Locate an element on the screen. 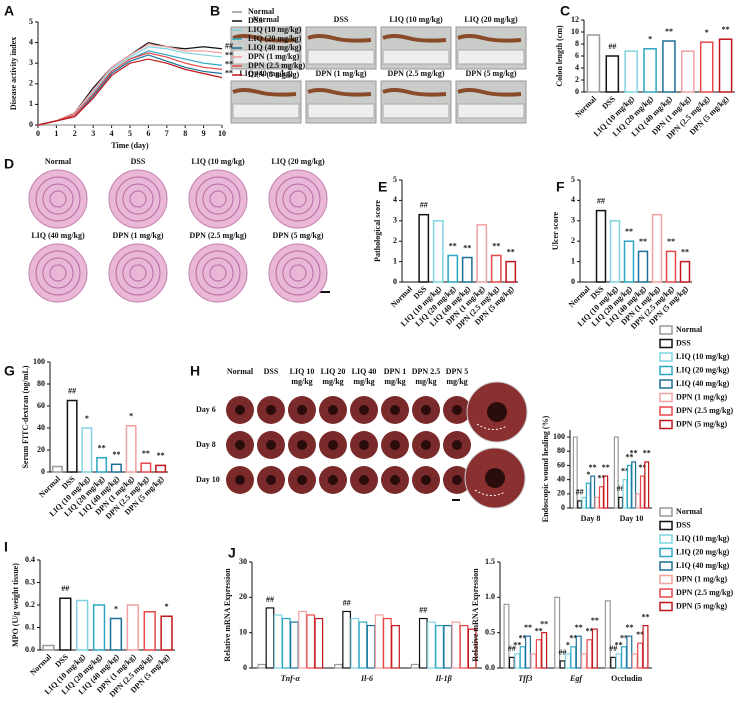 The height and width of the screenshot is (703, 743). panel-label: B is located at coordinates (215, 11).